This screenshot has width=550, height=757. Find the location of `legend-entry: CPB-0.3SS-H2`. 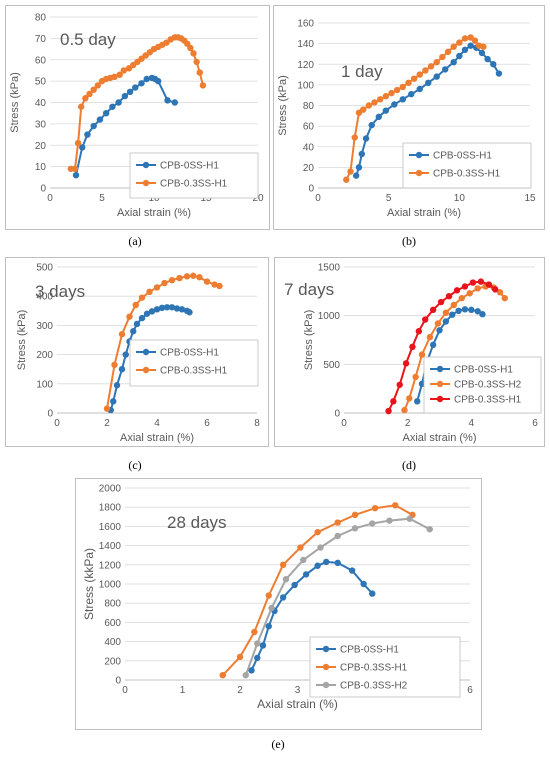

legend-entry: CPB-0.3SS-H2 is located at coordinates (374, 686).